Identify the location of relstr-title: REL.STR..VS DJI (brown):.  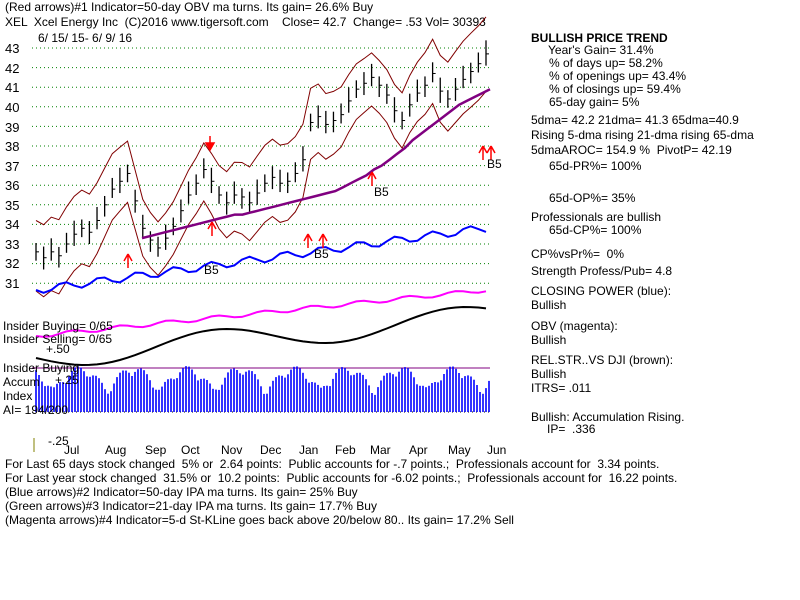
(602, 360).